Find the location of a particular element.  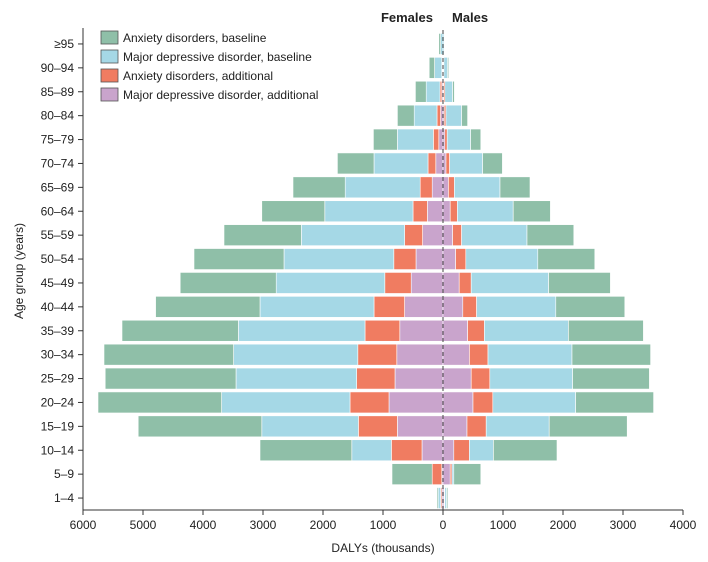

y-tick-label: 75–79 is located at coordinates (58, 140).